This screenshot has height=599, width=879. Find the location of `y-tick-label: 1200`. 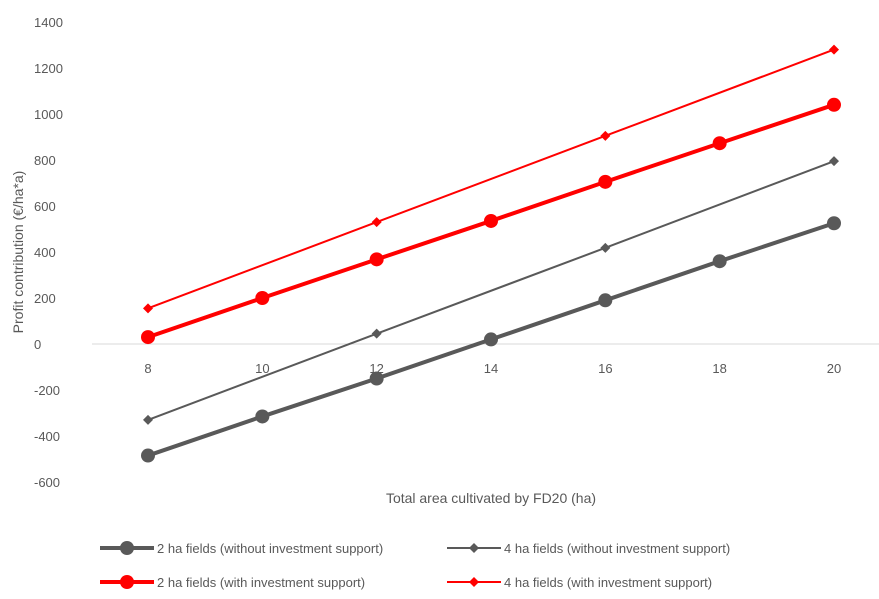

y-tick-label: 1200 is located at coordinates (48, 68).